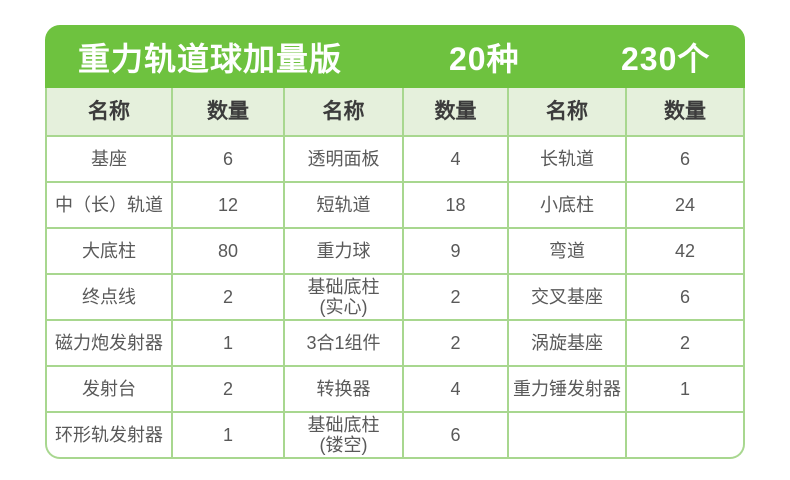 The image size is (790, 480). What do you see at coordinates (685, 435) in the screenshot?
I see `cell-part-qty-empty` at bounding box center [685, 435].